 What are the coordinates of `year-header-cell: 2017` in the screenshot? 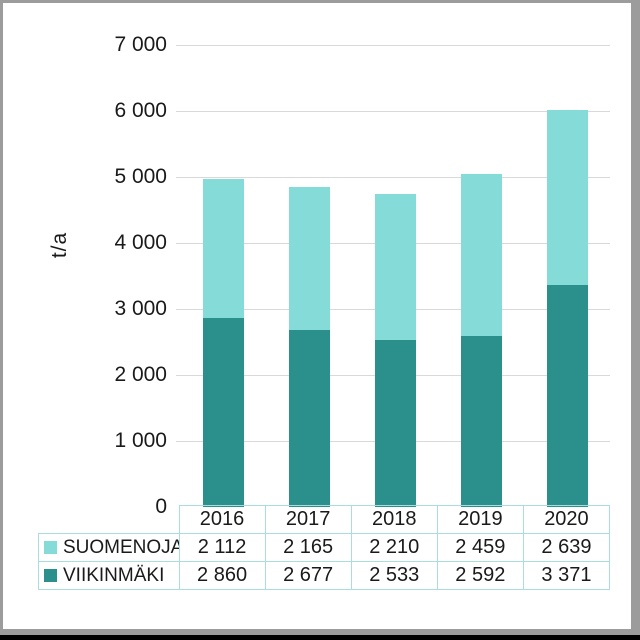 It's located at (308, 519).